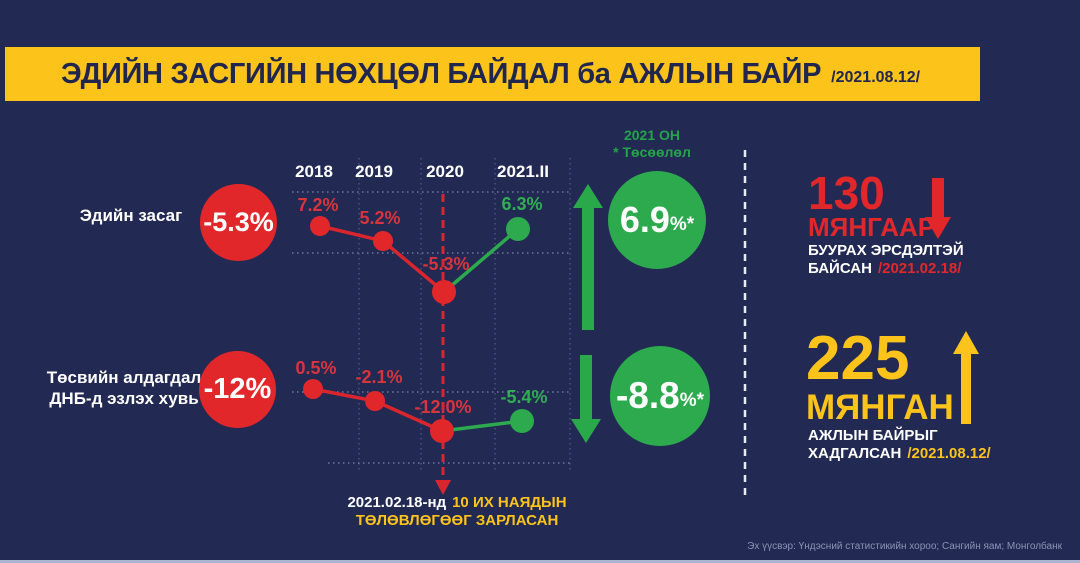 Image resolution: width=1080 pixels, height=563 pixels. I want to click on budget-down-arrow-icon, so click(586, 399).